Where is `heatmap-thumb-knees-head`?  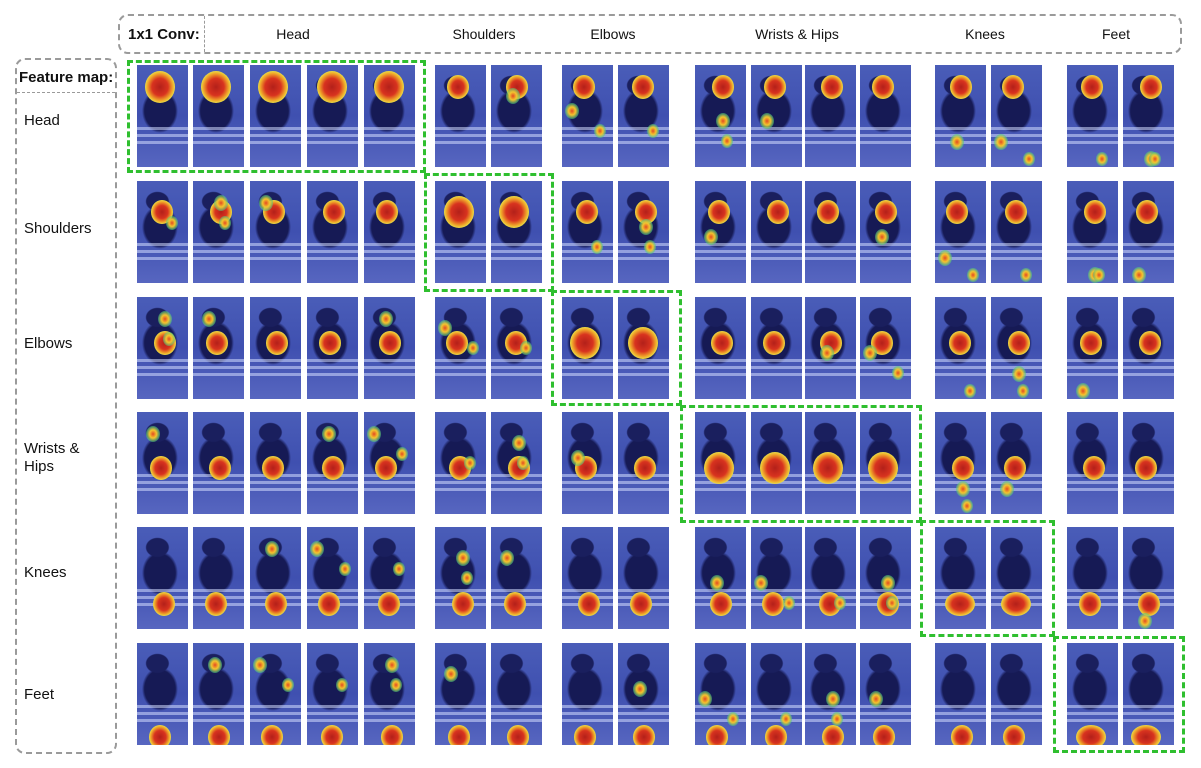
heatmap-thumb-knees-head is located at coordinates (275, 578).